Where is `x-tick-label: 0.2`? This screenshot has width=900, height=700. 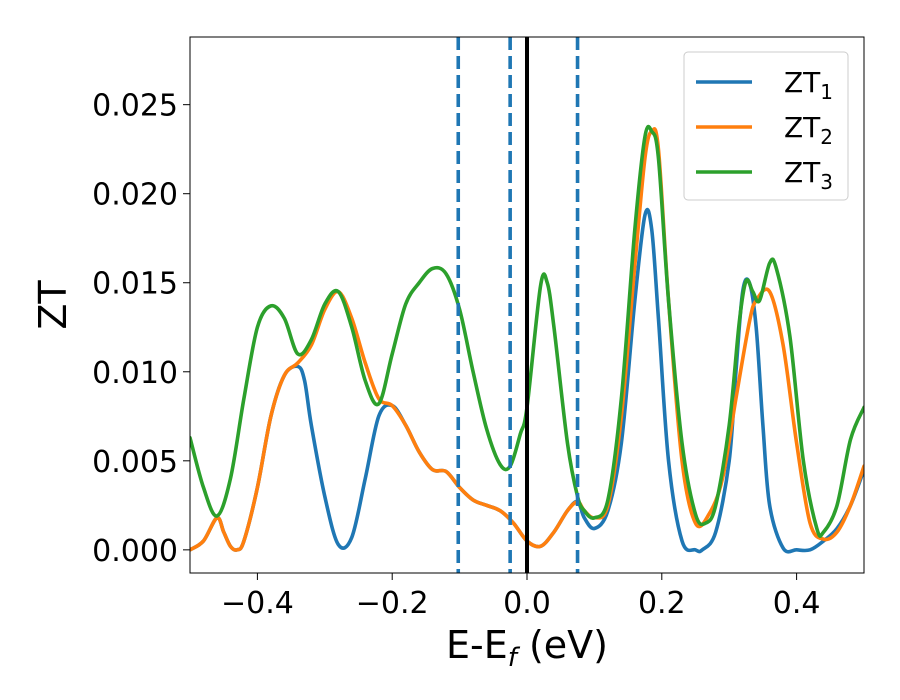 x-tick-label: 0.2 is located at coordinates (662, 603).